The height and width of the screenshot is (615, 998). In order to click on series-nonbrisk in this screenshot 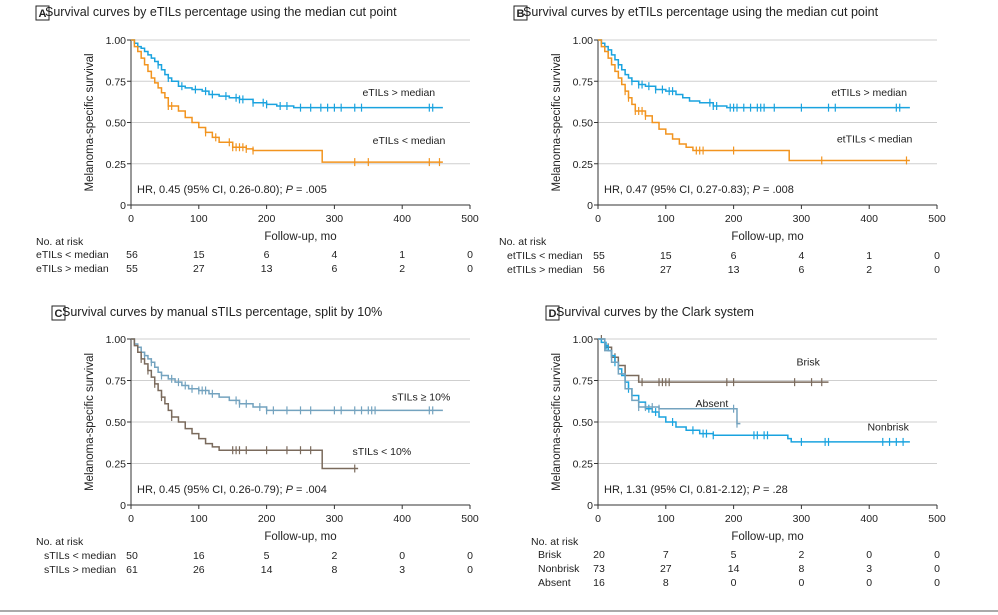, I will do `click(754, 392)`.